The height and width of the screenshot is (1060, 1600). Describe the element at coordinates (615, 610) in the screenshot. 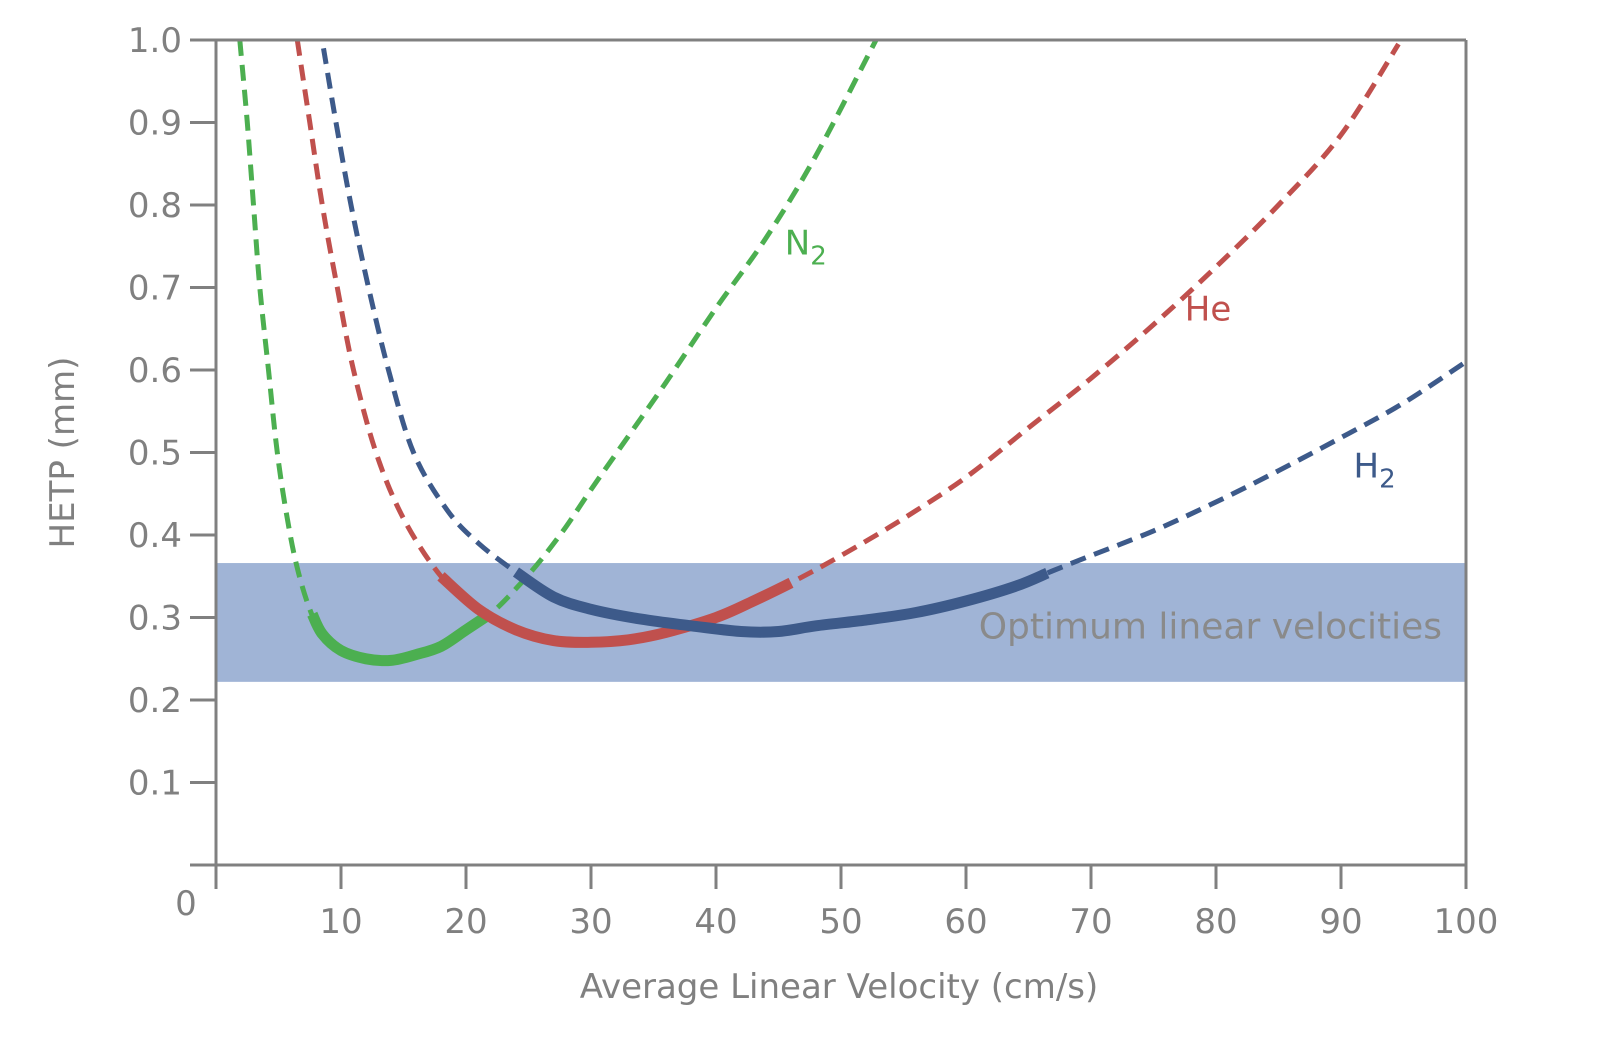

I see `series-he-optimum-segment` at that location.